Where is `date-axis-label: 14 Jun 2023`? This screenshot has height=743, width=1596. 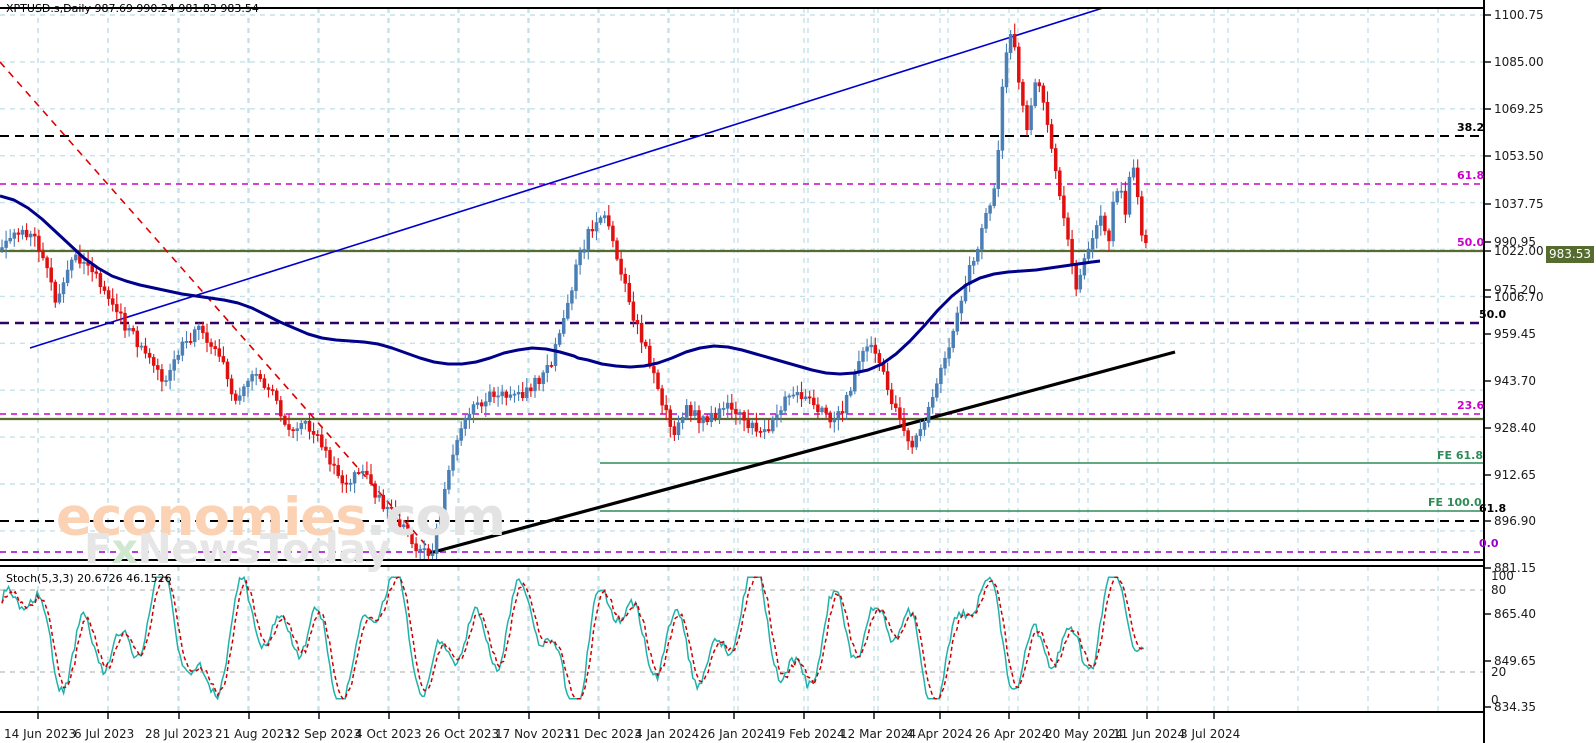
date-axis-label: 14 Jun 2023 is located at coordinates (40, 734).